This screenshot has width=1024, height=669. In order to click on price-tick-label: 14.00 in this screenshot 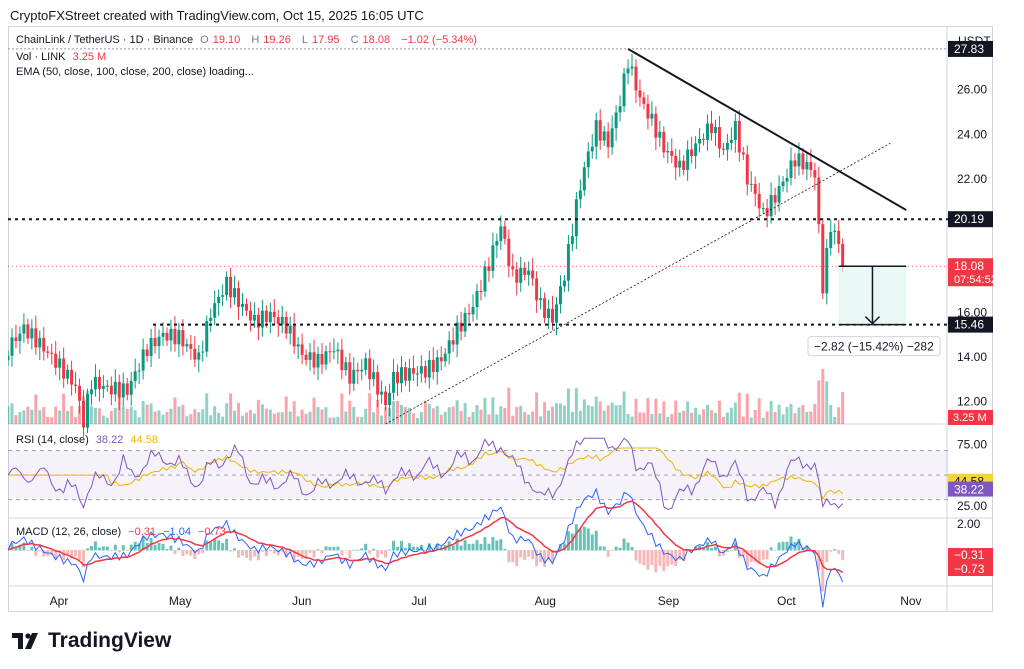, I will do `click(972, 357)`.